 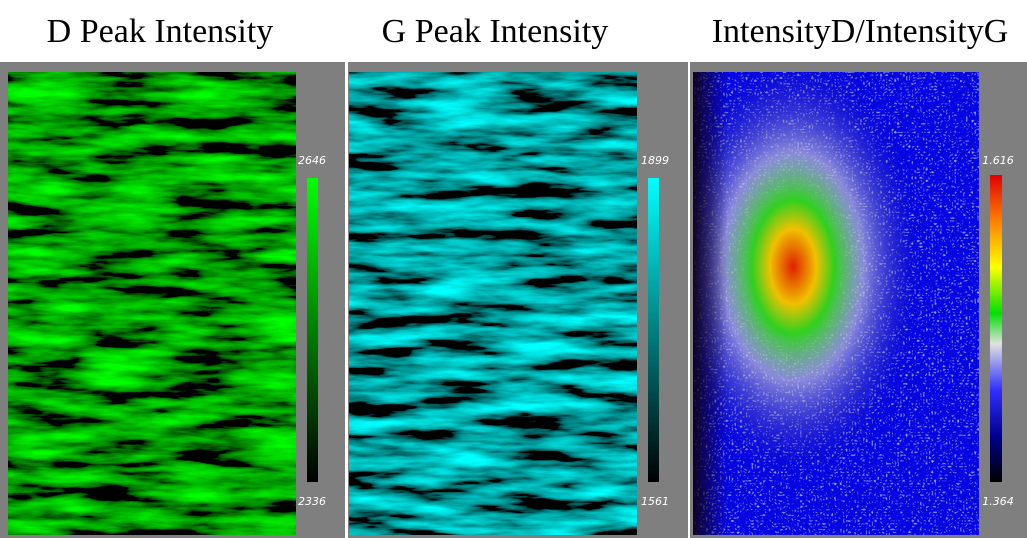 What do you see at coordinates (998, 160) in the screenshot?
I see `colorbar-max: 1.616` at bounding box center [998, 160].